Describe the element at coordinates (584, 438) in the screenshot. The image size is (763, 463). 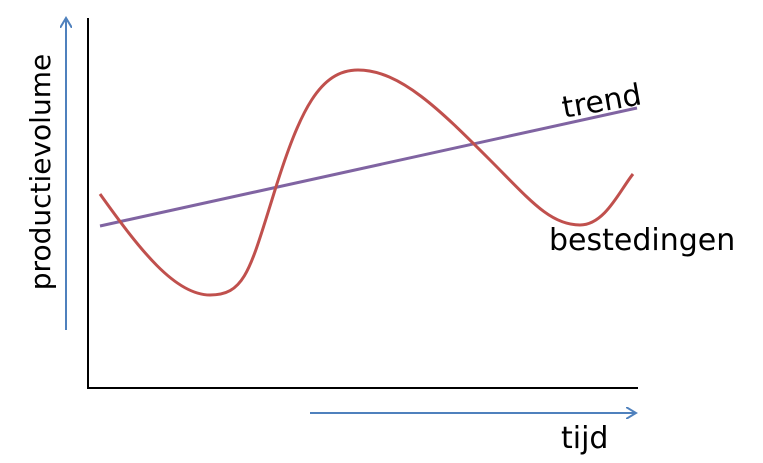
I see `x-axis-label: tijd` at that location.